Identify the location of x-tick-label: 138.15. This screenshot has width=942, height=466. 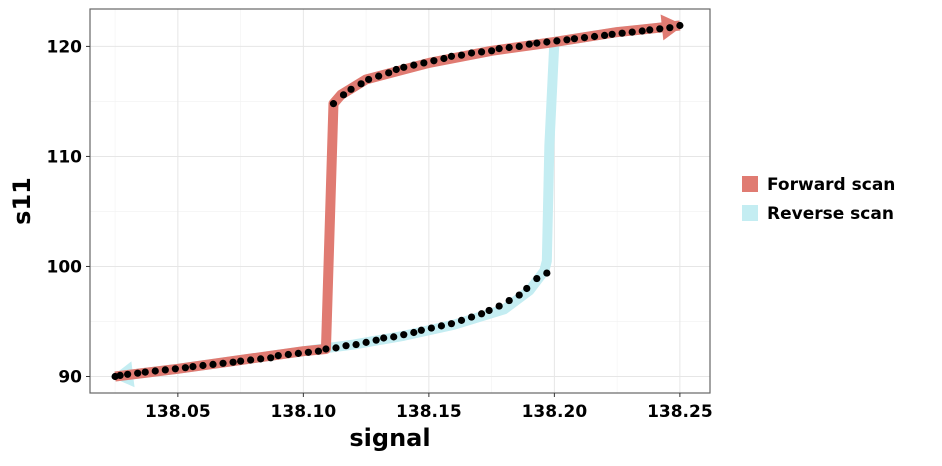
(429, 412).